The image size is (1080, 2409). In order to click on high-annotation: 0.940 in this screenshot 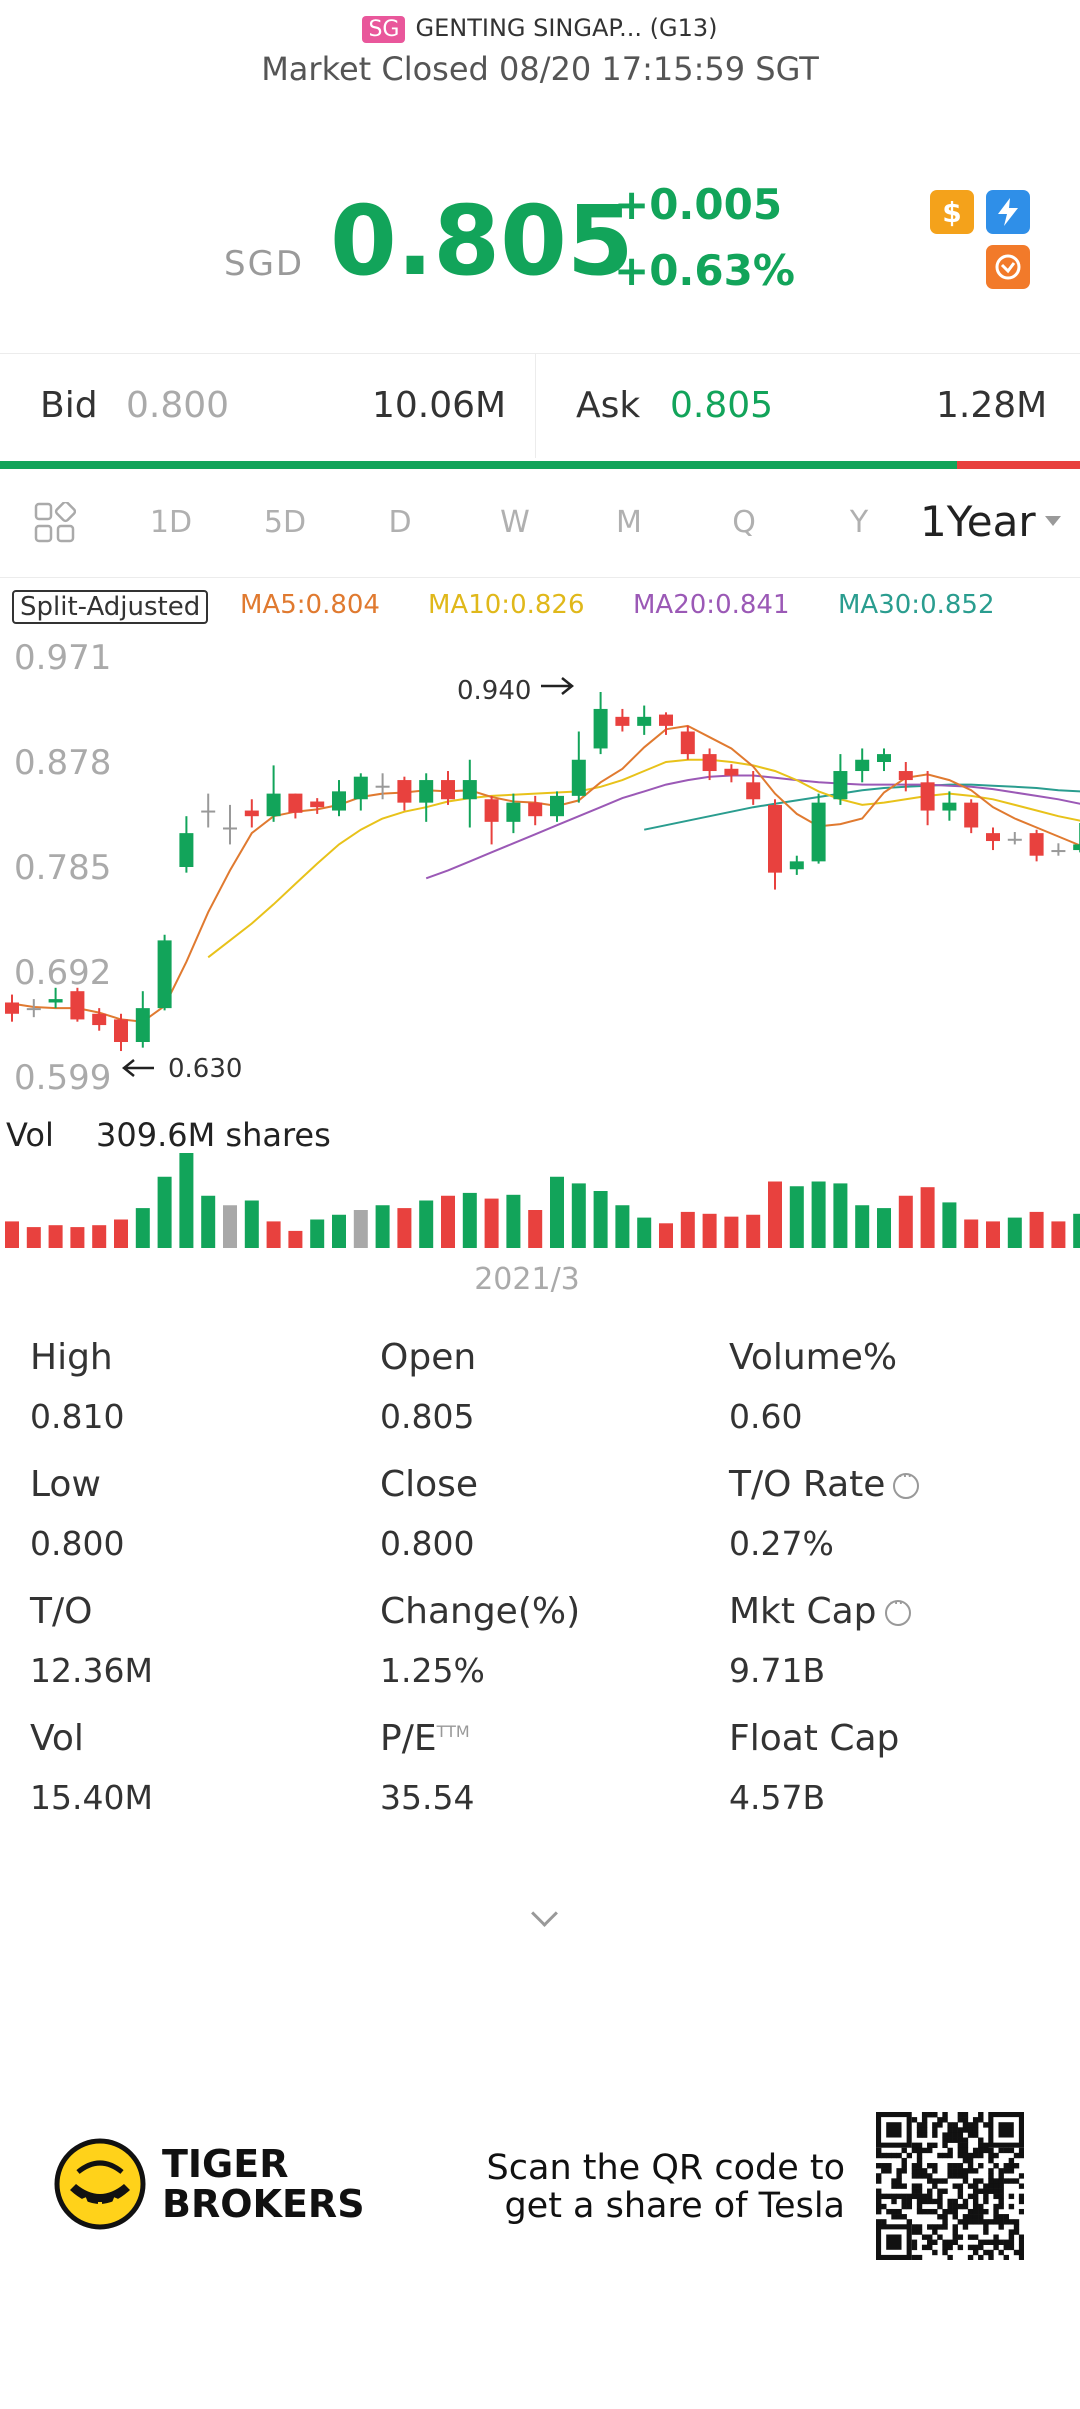, I will do `click(494, 691)`.